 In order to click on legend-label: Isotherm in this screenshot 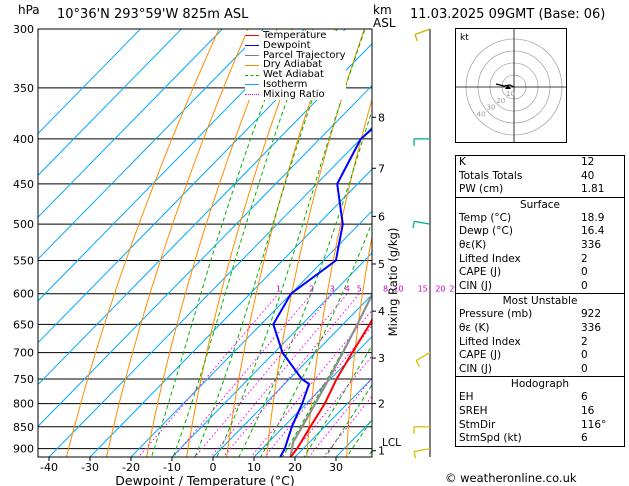, I will do `click(285, 84)`.